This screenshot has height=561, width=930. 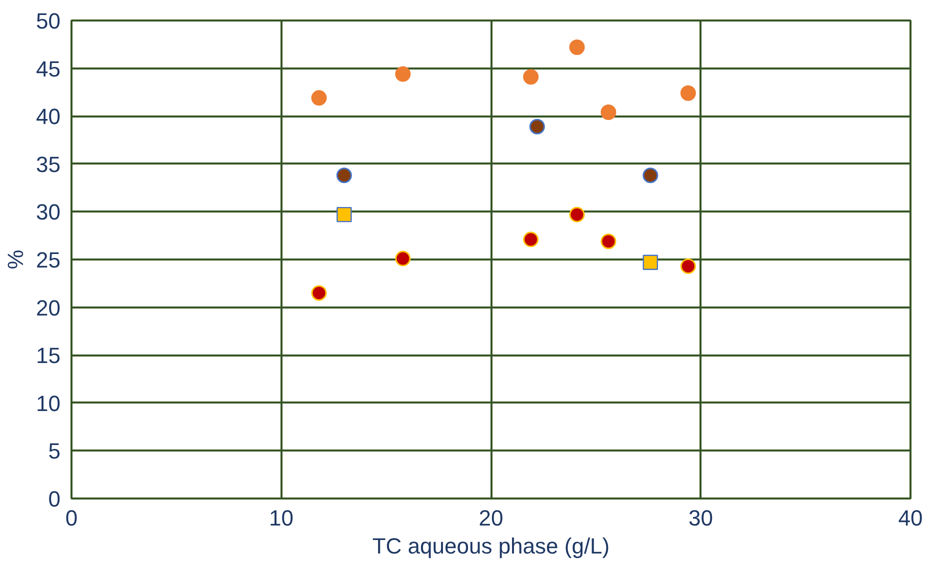 What do you see at coordinates (48, 307) in the screenshot?
I see `y-tick-label: 20` at bounding box center [48, 307].